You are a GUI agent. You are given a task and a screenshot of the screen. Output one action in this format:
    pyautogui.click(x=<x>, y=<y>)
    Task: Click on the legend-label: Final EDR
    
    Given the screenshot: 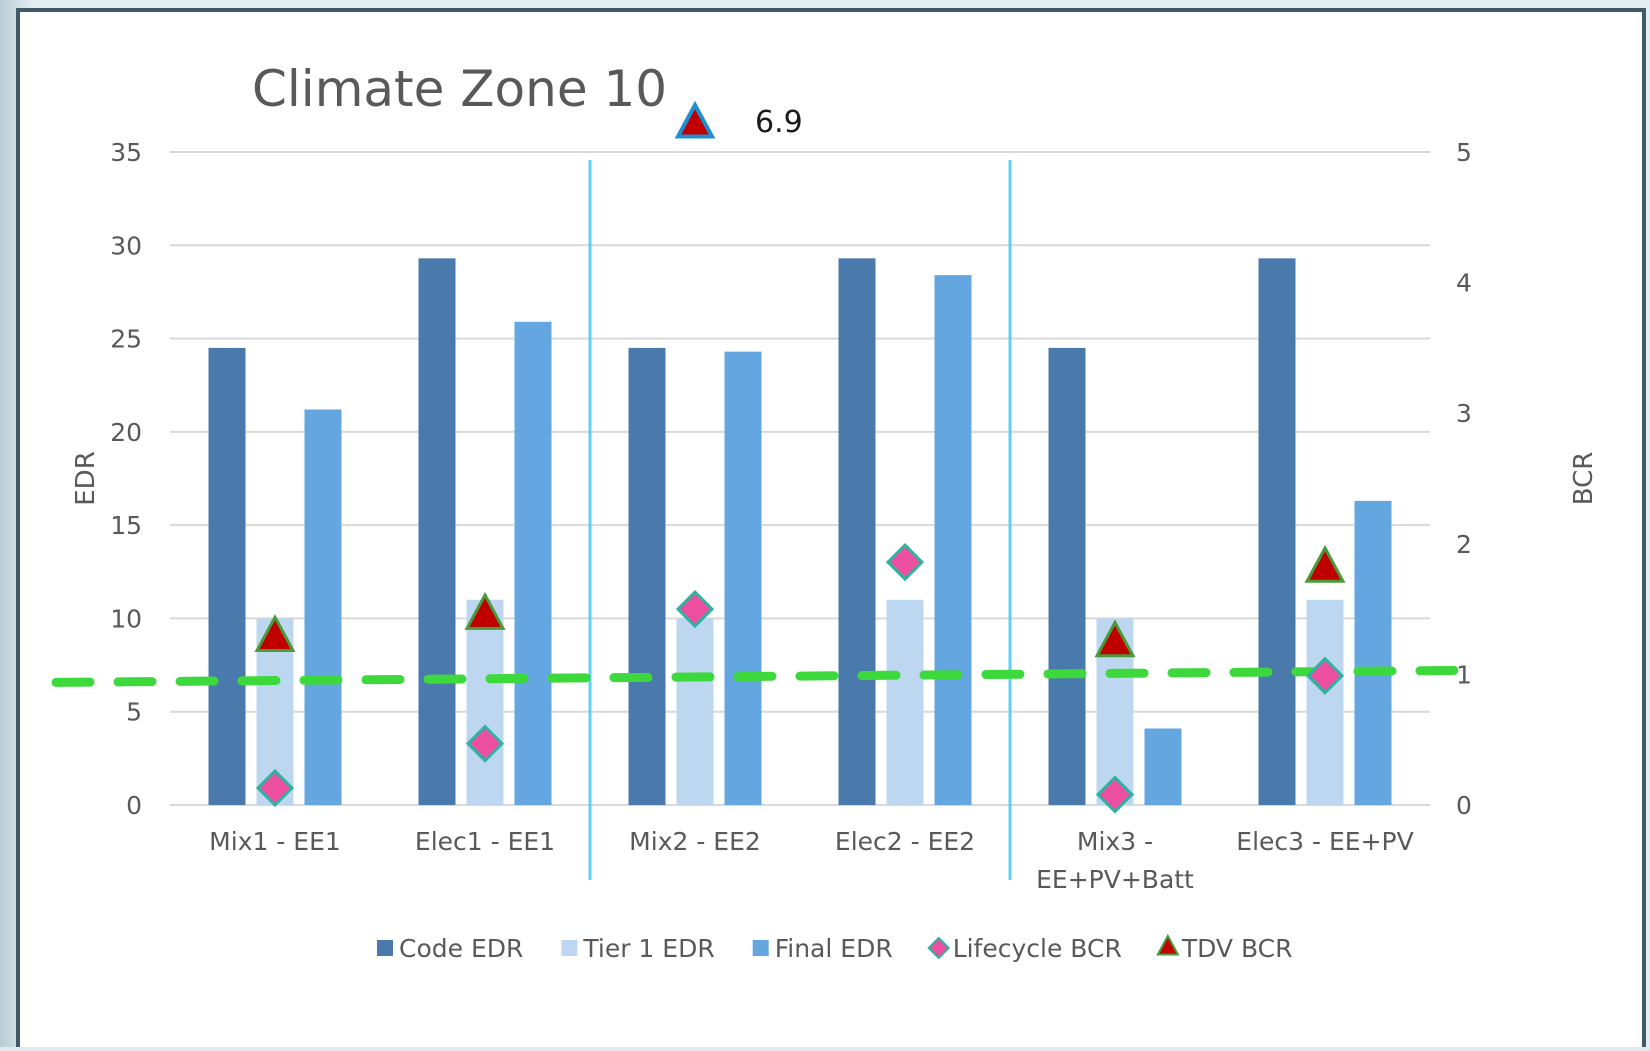 What is the action you would take?
    pyautogui.click(x=834, y=948)
    